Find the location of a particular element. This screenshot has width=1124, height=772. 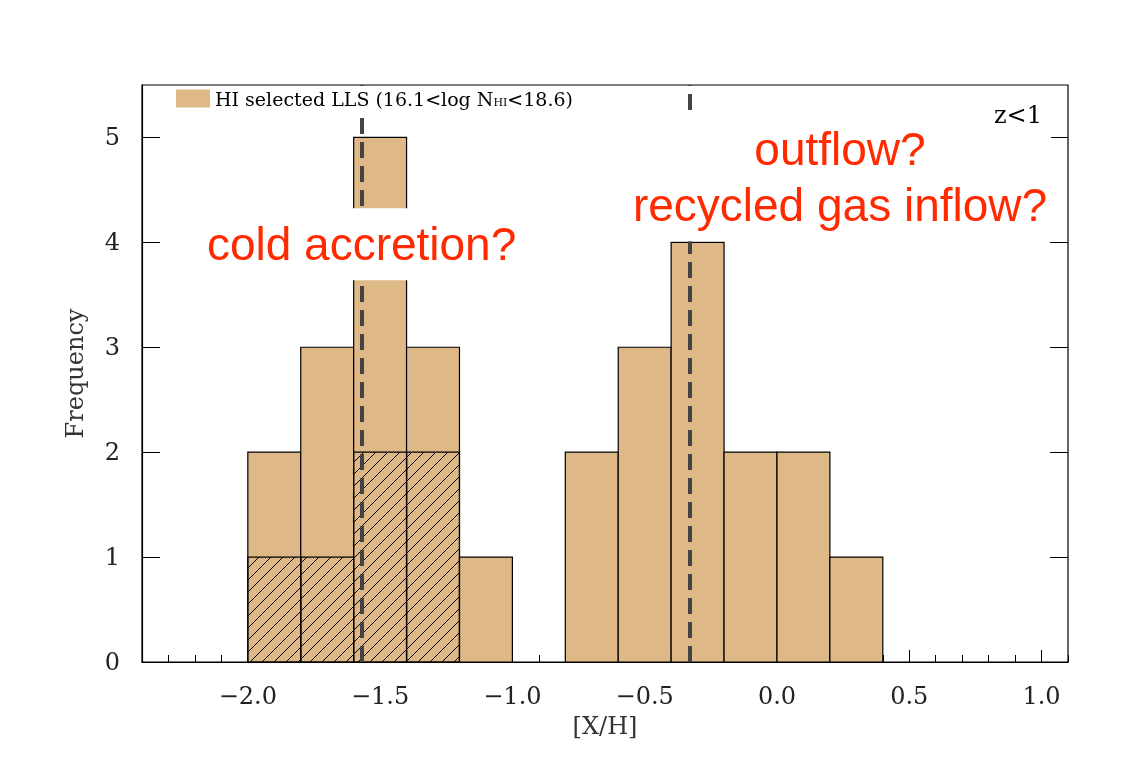

y-tick-label: 2 is located at coordinates (112, 452).